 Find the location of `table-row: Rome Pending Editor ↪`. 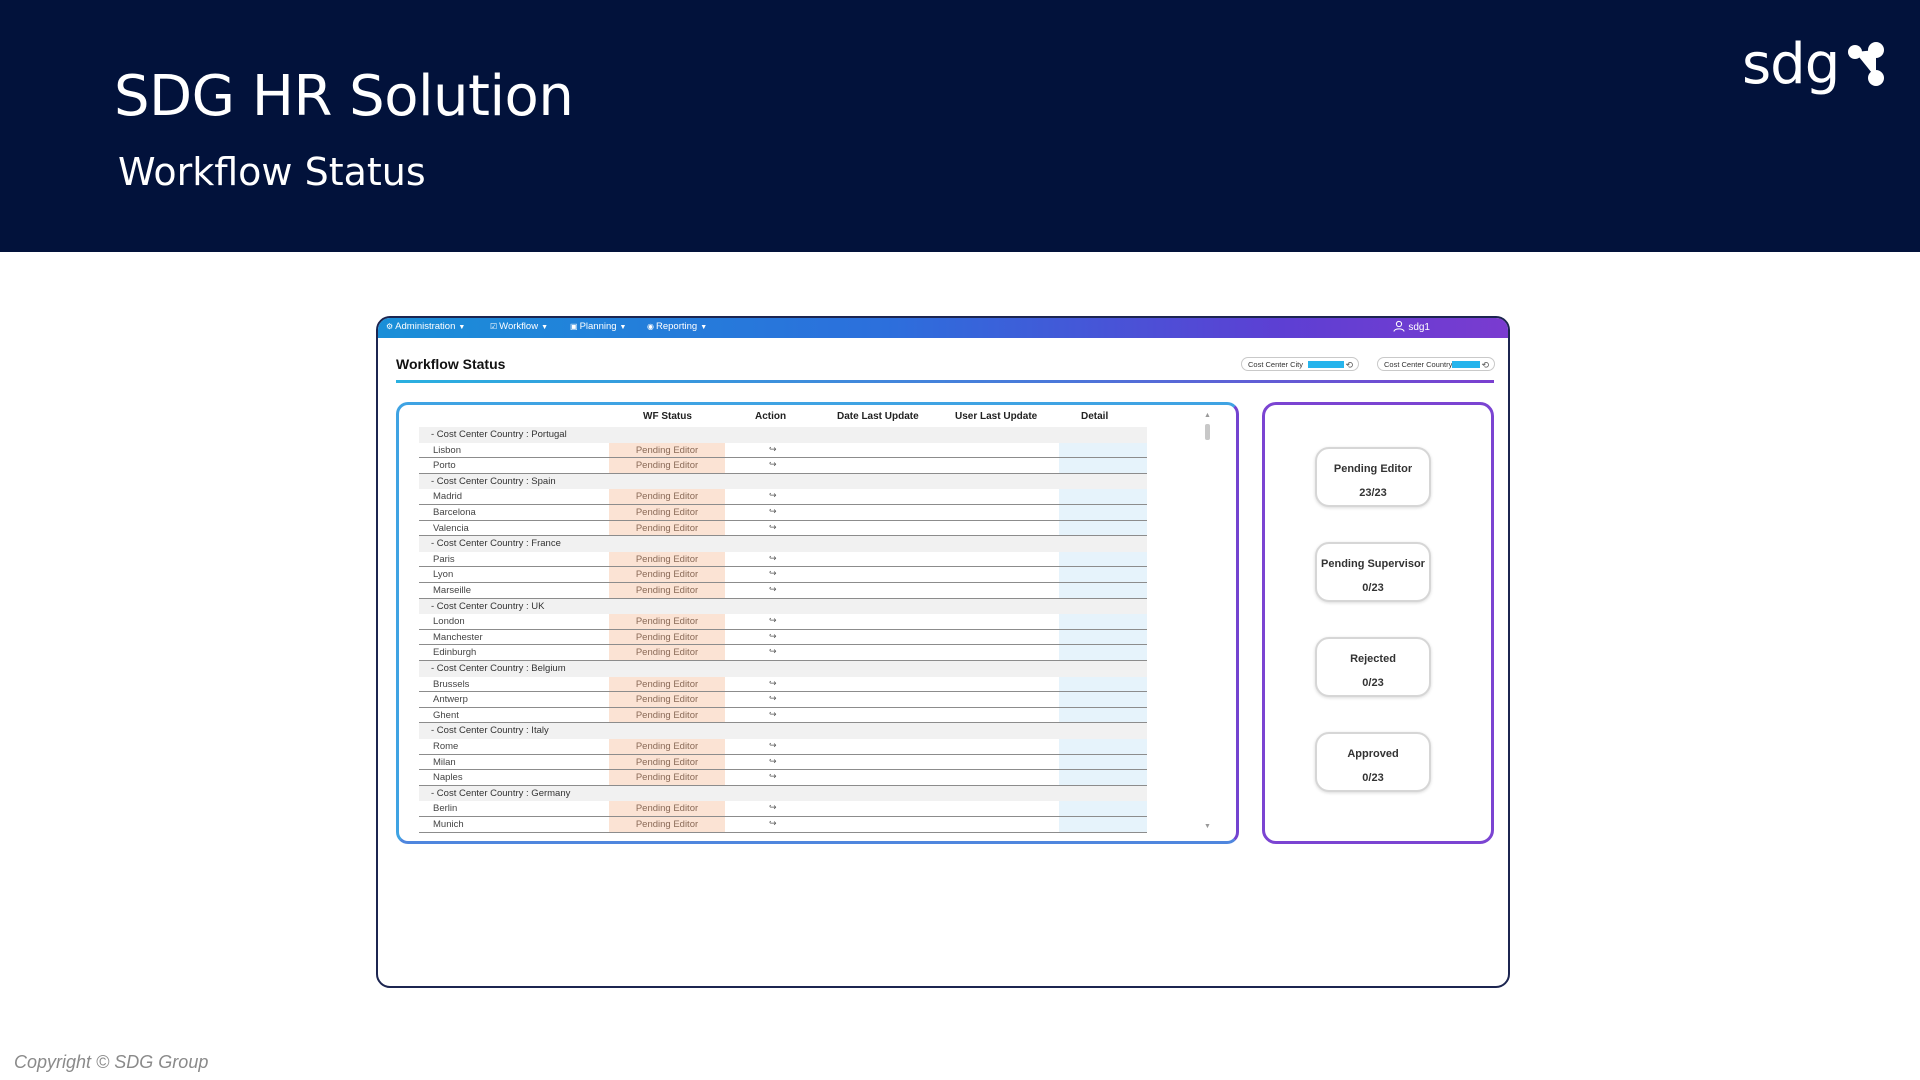

table-row: Rome Pending Editor ↪ is located at coordinates (790, 747).